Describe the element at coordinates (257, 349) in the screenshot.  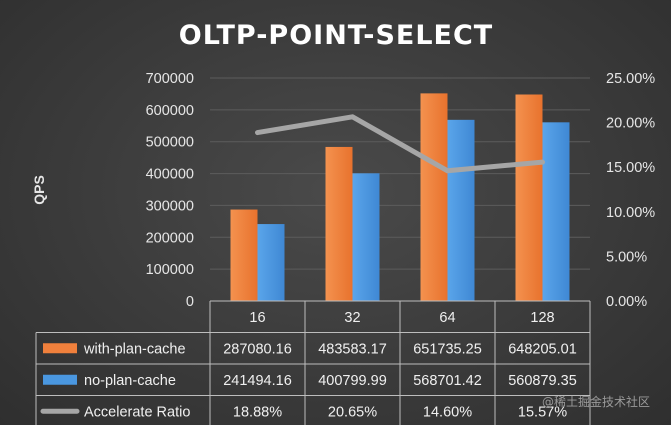
I see `data-label: 287080.16` at that location.